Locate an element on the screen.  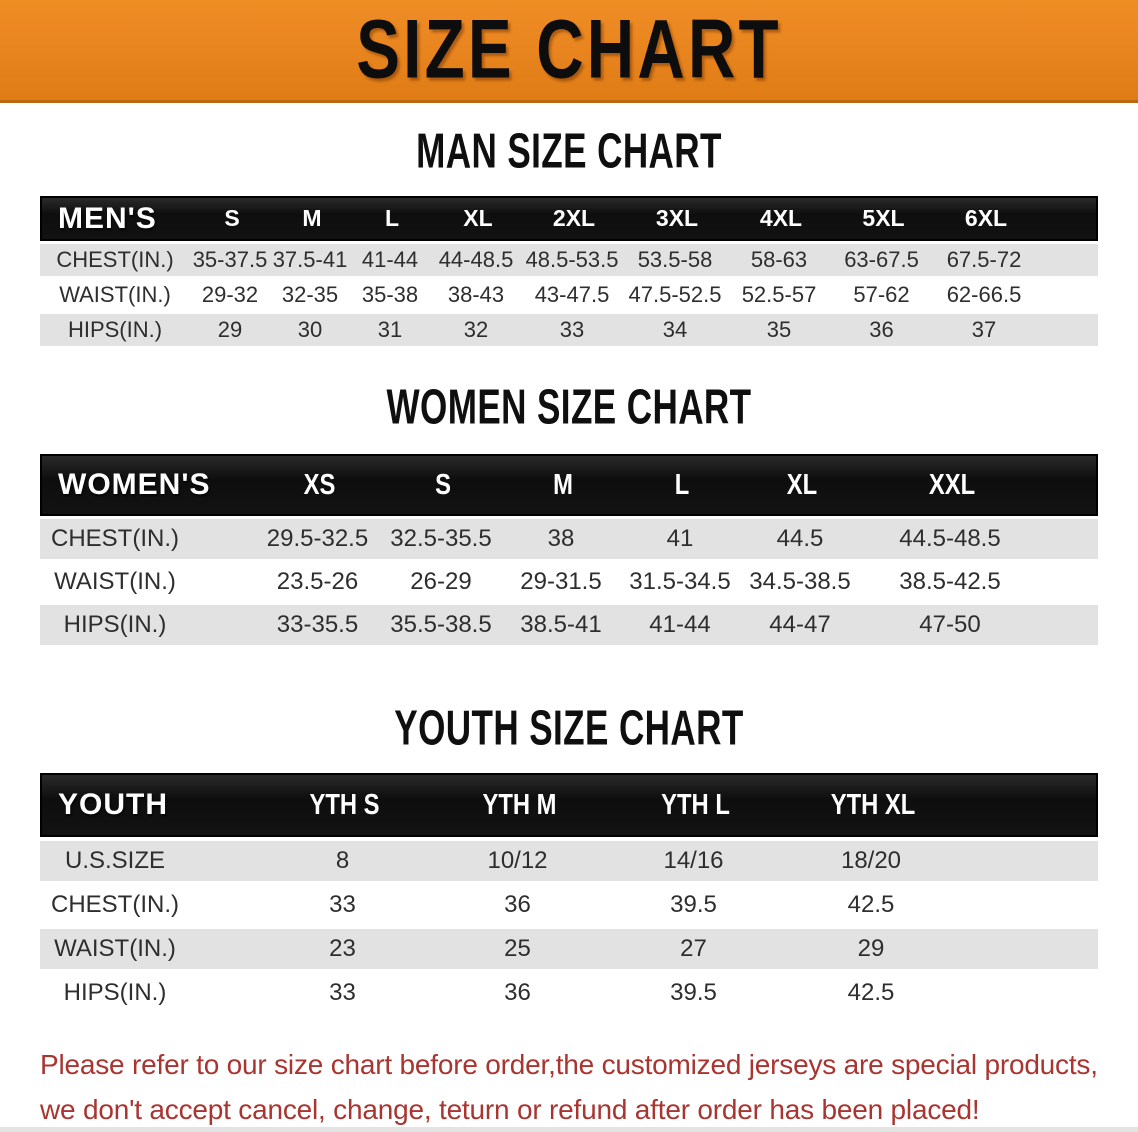
table-cell: 35.5-38.5 is located at coordinates (441, 624).